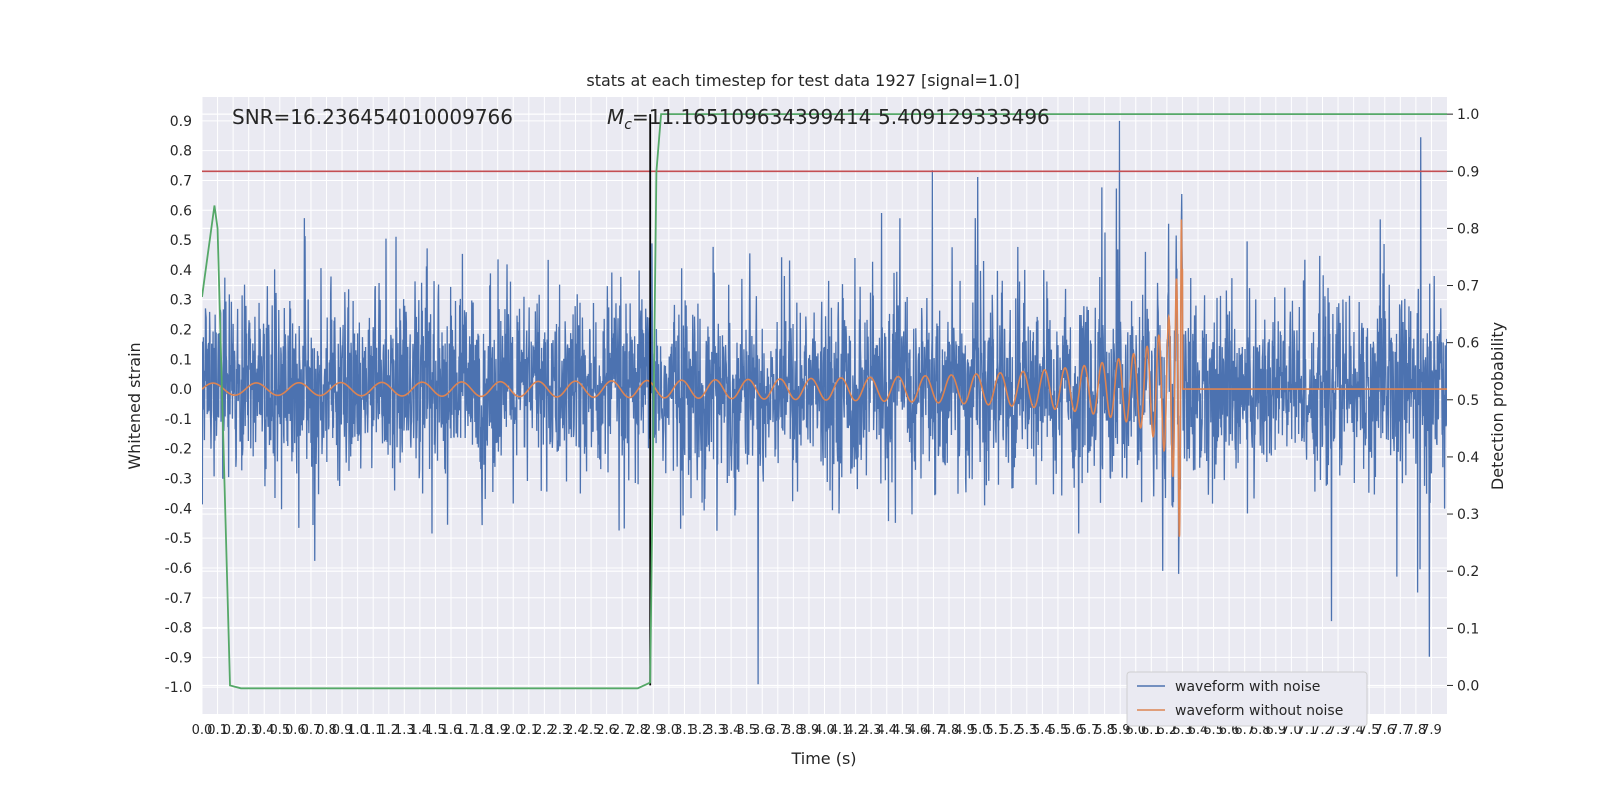 The image size is (1600, 800). I want to click on x-tick-label: 5.7, so click(1089, 730).